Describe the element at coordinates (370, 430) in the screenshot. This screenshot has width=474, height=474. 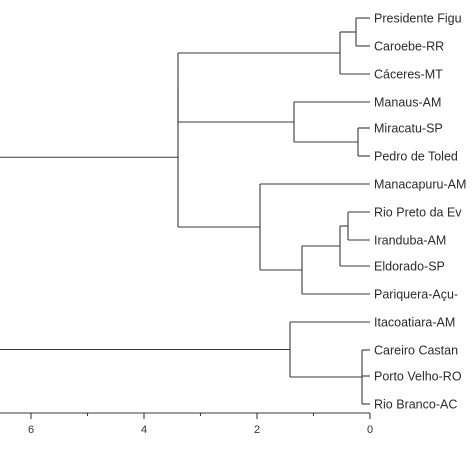
I see `axis-tick-label: 0` at that location.